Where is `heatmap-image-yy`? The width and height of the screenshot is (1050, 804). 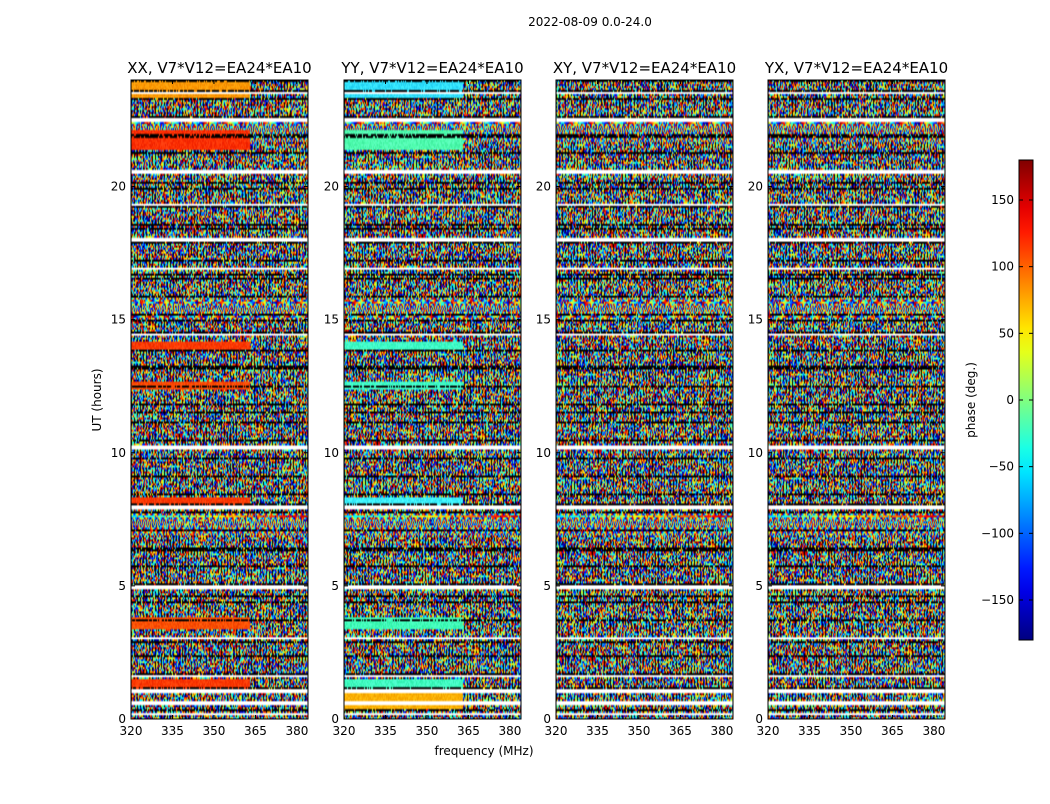 heatmap-image-yy is located at coordinates (432, 399).